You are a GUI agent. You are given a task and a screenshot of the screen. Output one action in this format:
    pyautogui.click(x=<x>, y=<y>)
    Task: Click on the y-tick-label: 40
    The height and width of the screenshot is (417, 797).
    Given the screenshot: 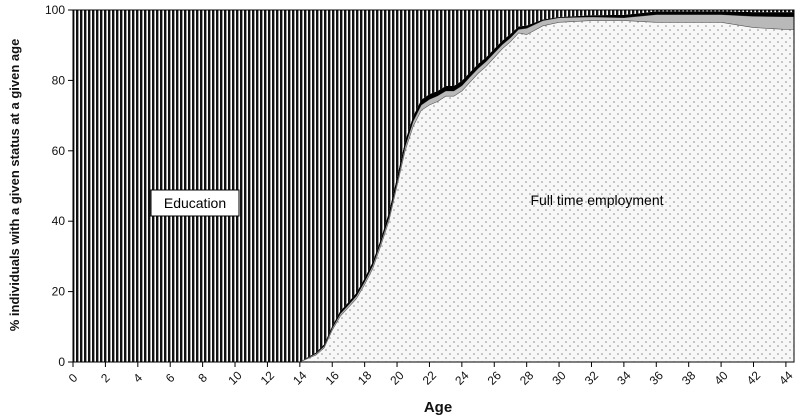 What is the action you would take?
    pyautogui.click(x=59, y=221)
    